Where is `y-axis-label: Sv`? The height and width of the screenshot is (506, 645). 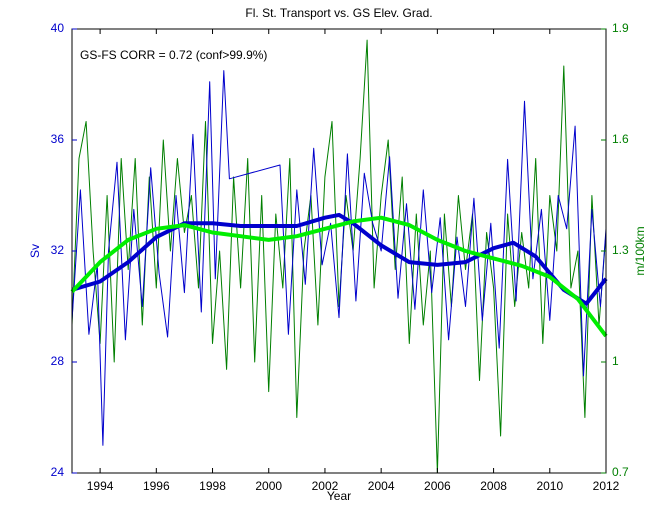 y-axis-label: Sv is located at coordinates (35, 251).